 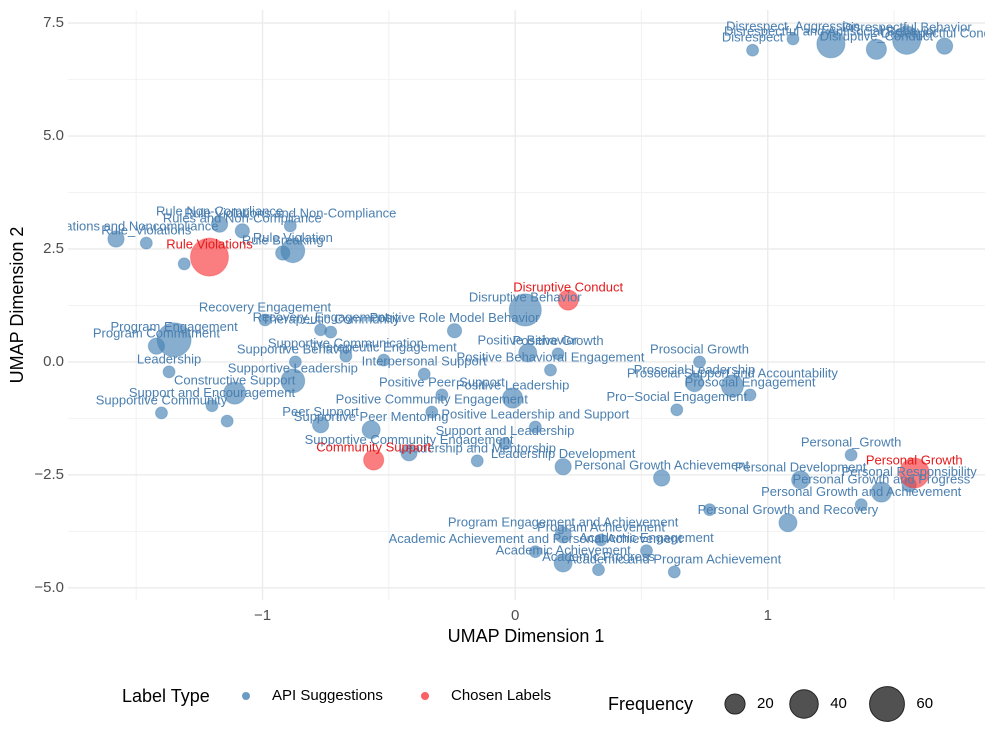 I want to click on point-label: Supportive Community, so click(x=162, y=399).